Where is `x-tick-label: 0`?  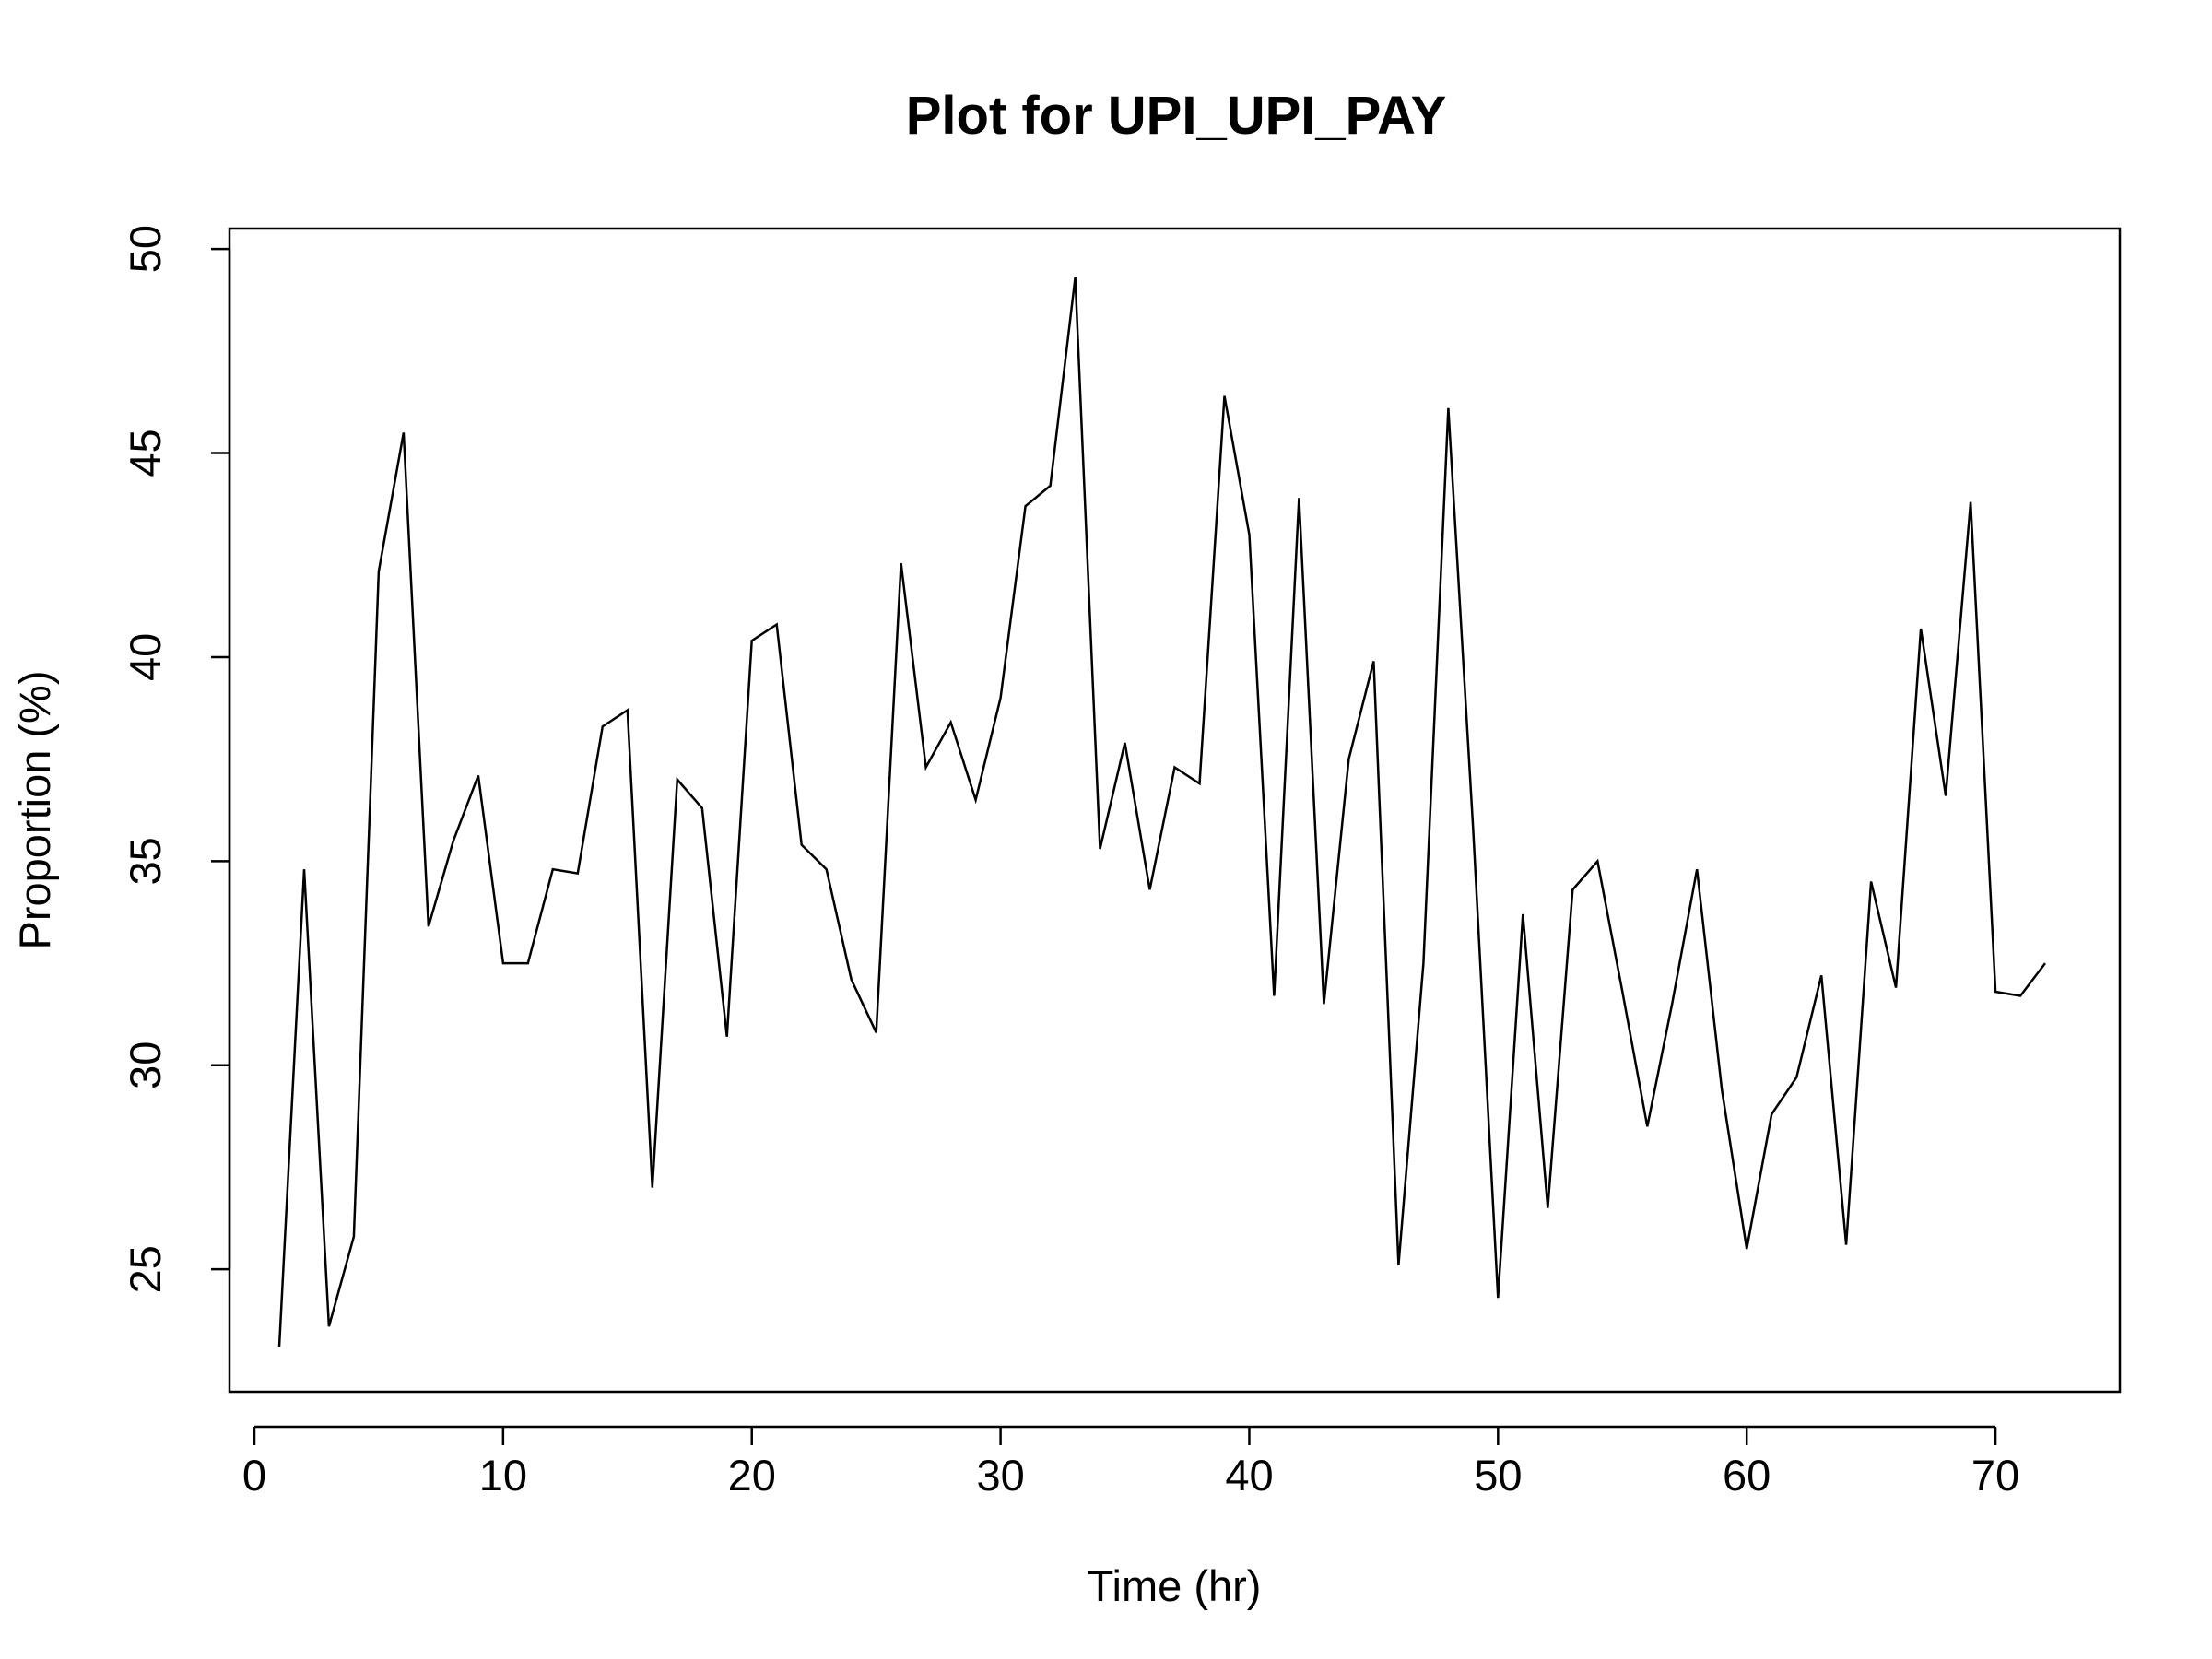 x-tick-label: 0 is located at coordinates (254, 1475).